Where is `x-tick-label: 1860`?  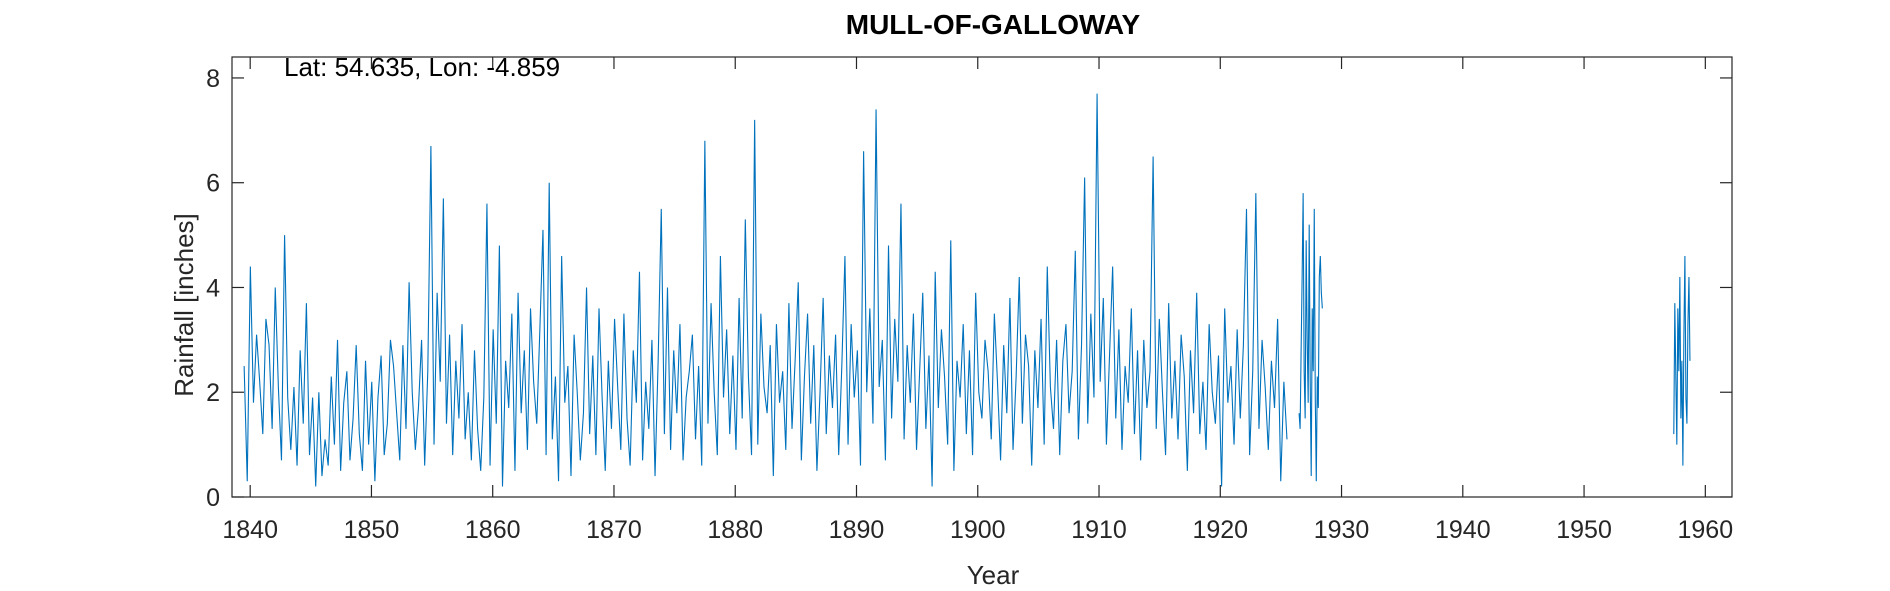
x-tick-label: 1860 is located at coordinates (493, 530).